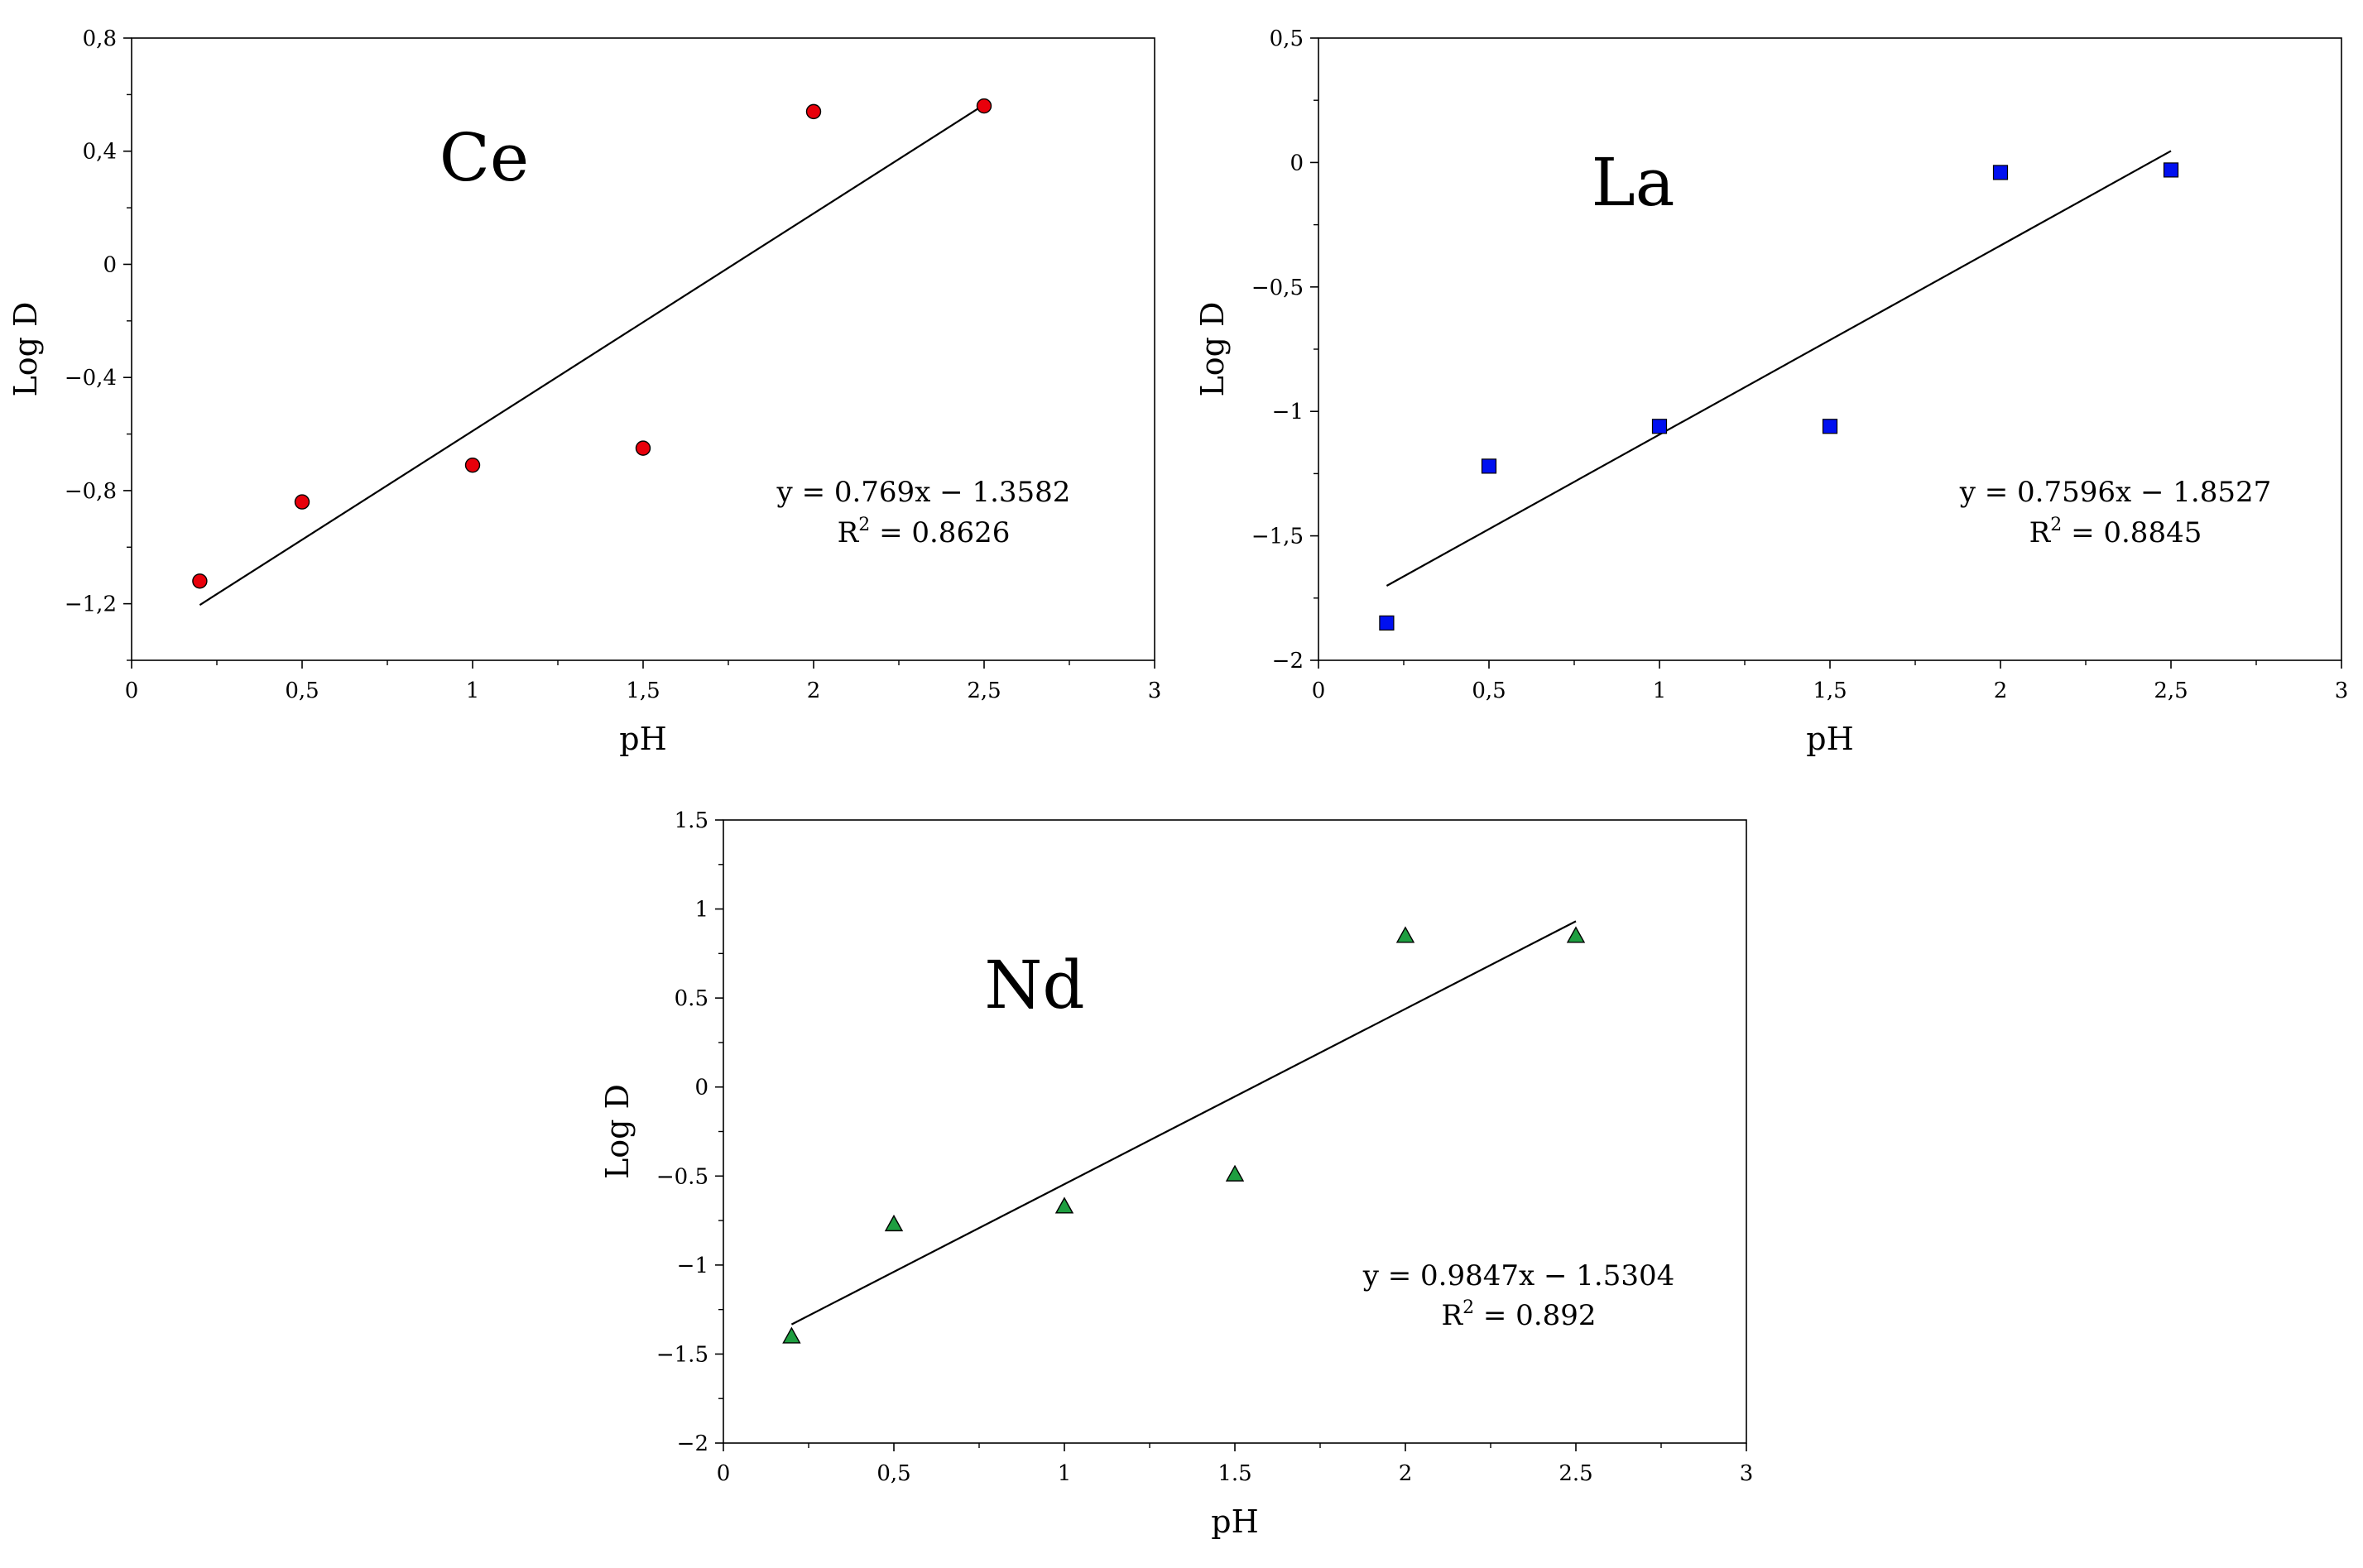 This screenshot has width=2363, height=1568. I want to click on r-squared-label: R2 = 0.8845, so click(2115, 532).